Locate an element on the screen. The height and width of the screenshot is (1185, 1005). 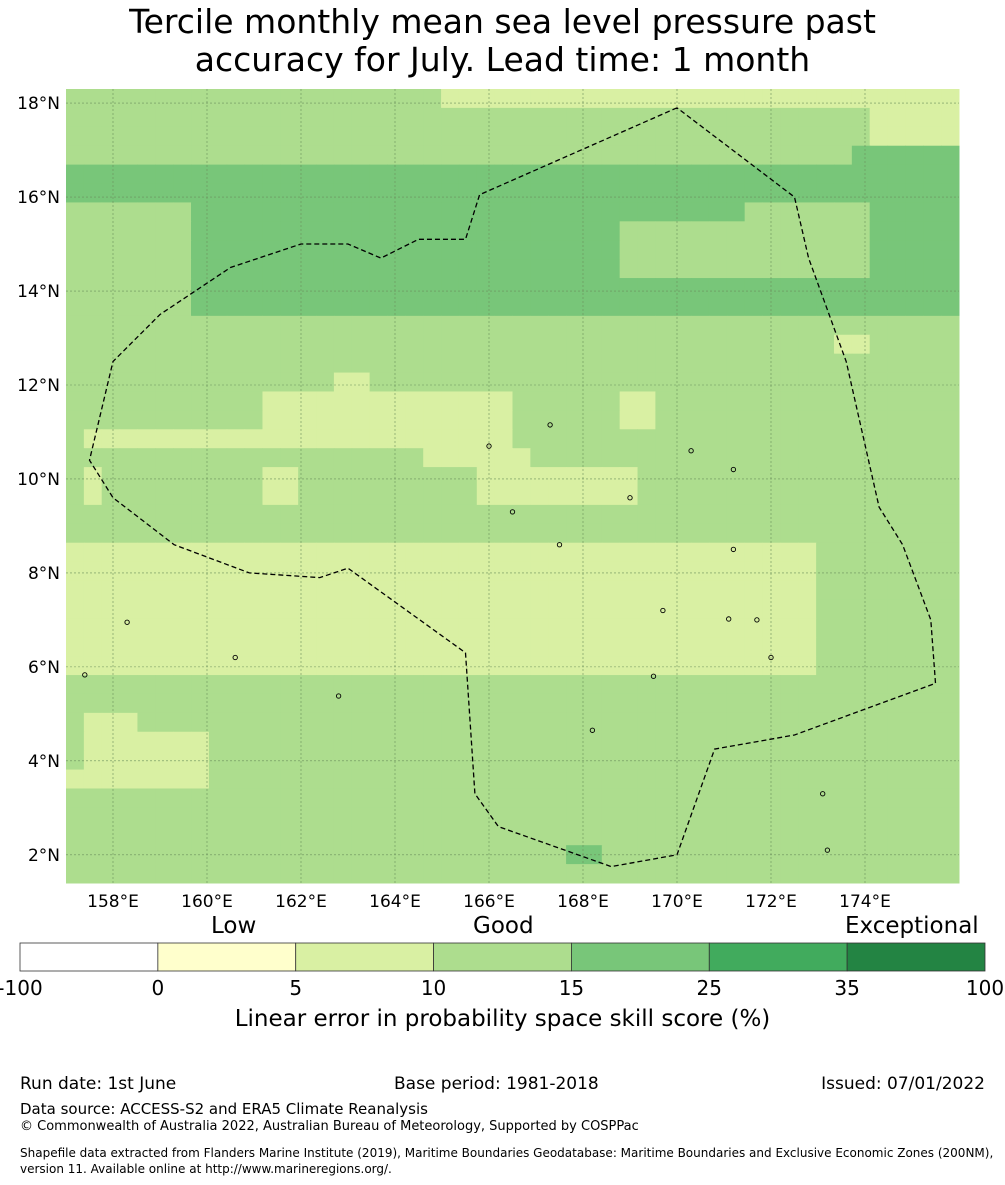
island-outline is located at coordinates (729, 619).